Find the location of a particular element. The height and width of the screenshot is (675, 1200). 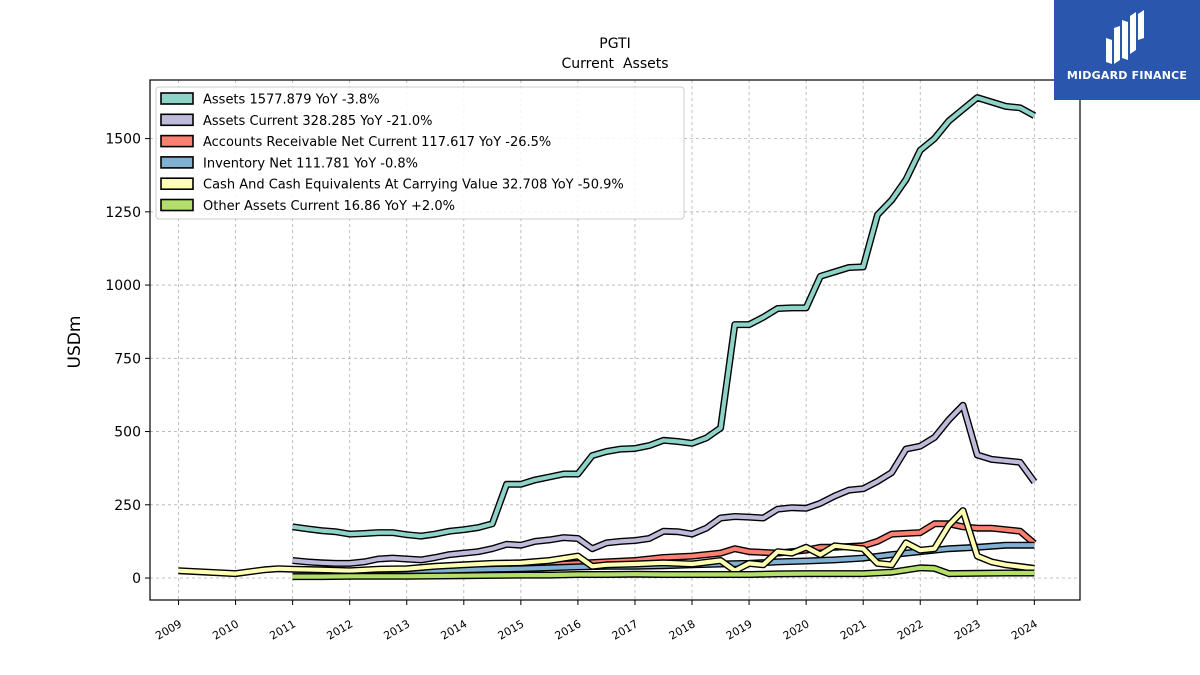

x-tick-label: 2023 is located at coordinates (967, 629).